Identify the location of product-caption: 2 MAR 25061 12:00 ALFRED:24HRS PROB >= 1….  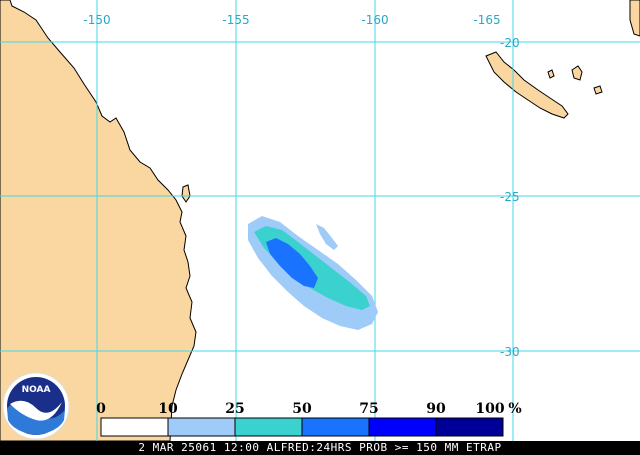
(320, 448).